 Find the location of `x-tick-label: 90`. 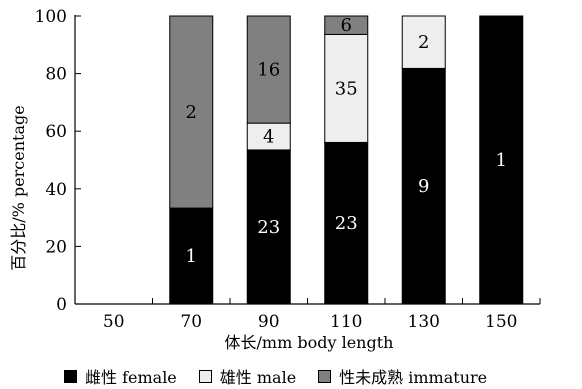

x-tick-label: 90 is located at coordinates (269, 322).